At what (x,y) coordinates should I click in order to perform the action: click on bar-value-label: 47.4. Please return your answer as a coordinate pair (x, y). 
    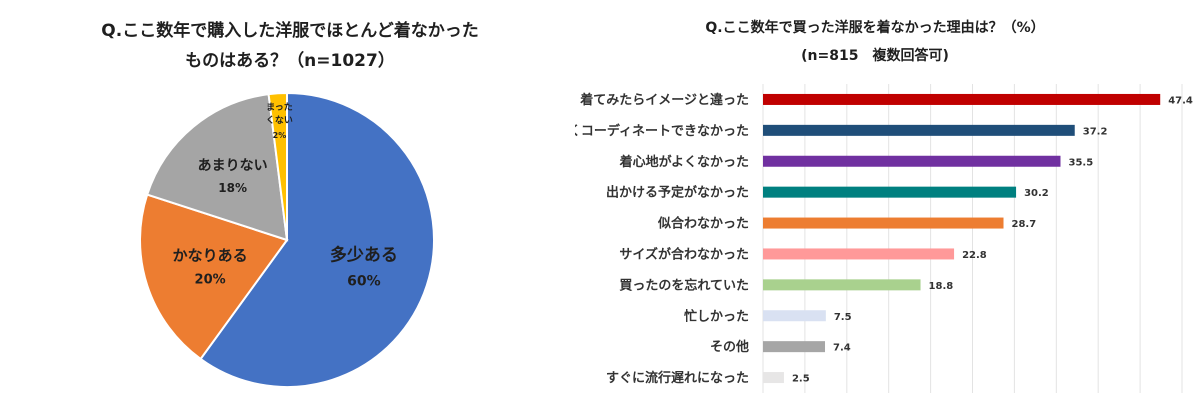
    Looking at the image, I should click on (1180, 100).